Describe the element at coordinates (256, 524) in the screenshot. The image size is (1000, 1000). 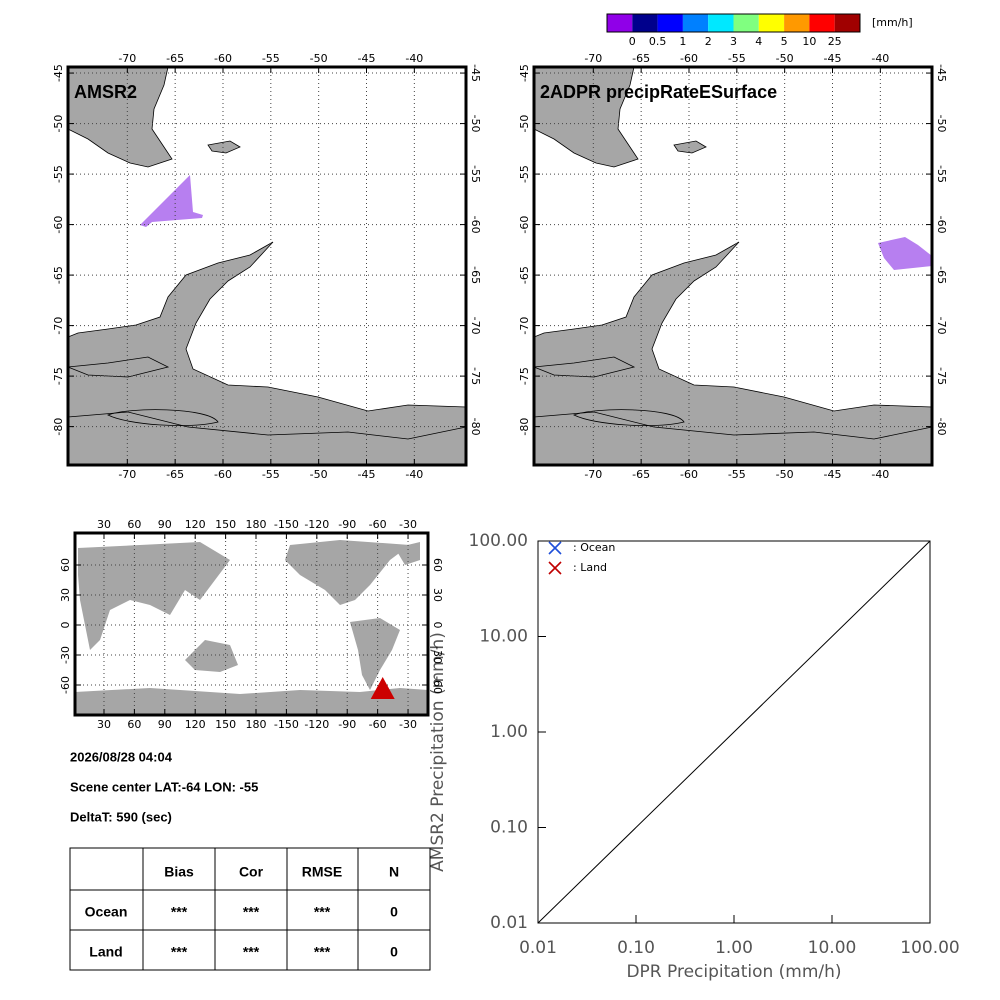
I see `lon-tick-label: 180` at that location.